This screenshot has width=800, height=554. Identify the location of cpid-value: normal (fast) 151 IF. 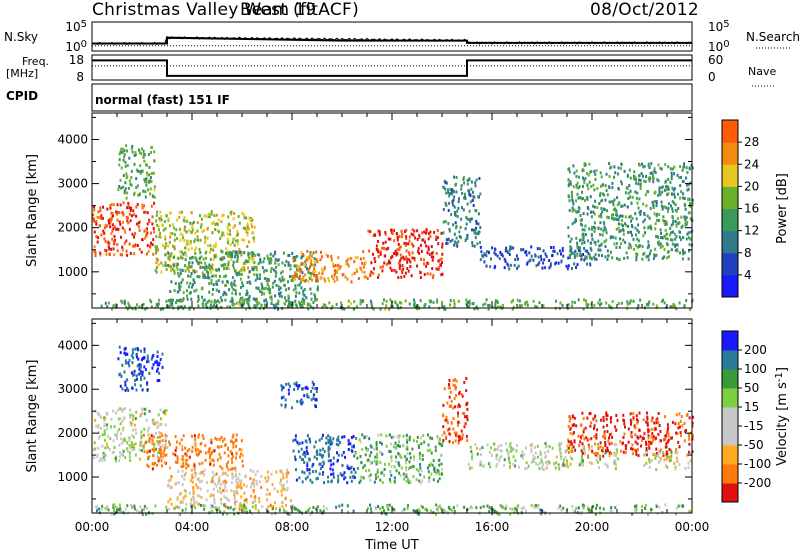
(162, 100).